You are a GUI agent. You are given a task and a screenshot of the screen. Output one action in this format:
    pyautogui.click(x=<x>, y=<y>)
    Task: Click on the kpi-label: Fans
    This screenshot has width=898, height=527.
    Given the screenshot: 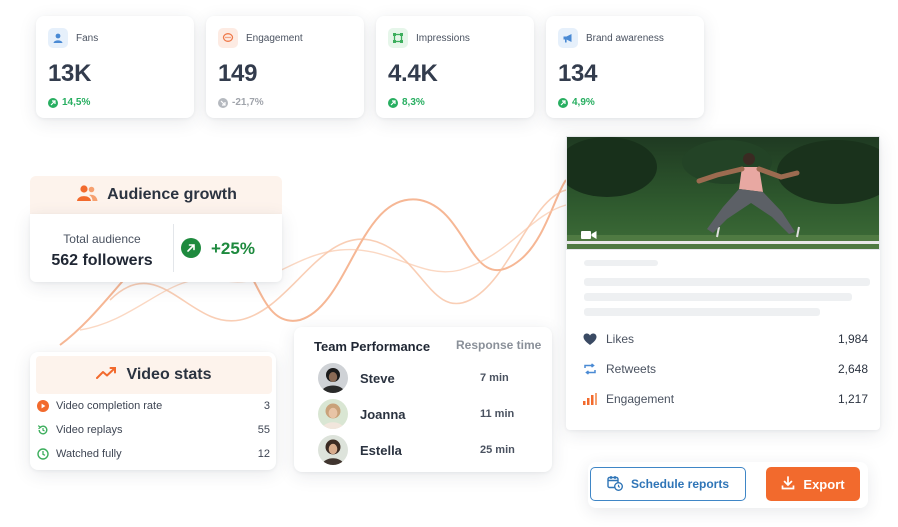 What is the action you would take?
    pyautogui.click(x=87, y=38)
    